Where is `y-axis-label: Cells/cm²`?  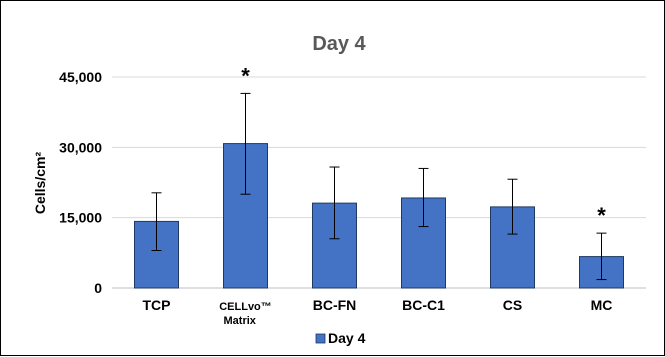 y-axis-label: Cells/cm² is located at coordinates (40, 183).